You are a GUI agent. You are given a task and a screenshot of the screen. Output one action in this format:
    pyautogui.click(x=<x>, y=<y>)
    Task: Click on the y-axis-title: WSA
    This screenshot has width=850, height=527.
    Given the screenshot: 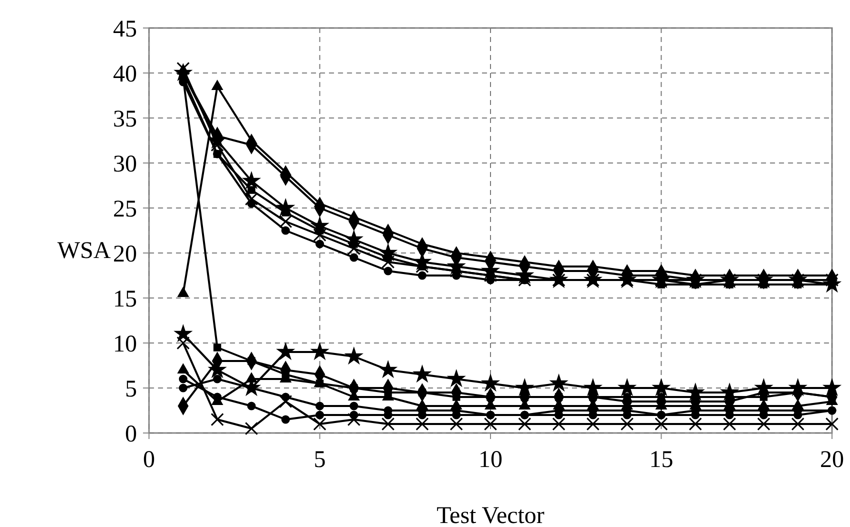 What is the action you would take?
    pyautogui.click(x=84, y=251)
    